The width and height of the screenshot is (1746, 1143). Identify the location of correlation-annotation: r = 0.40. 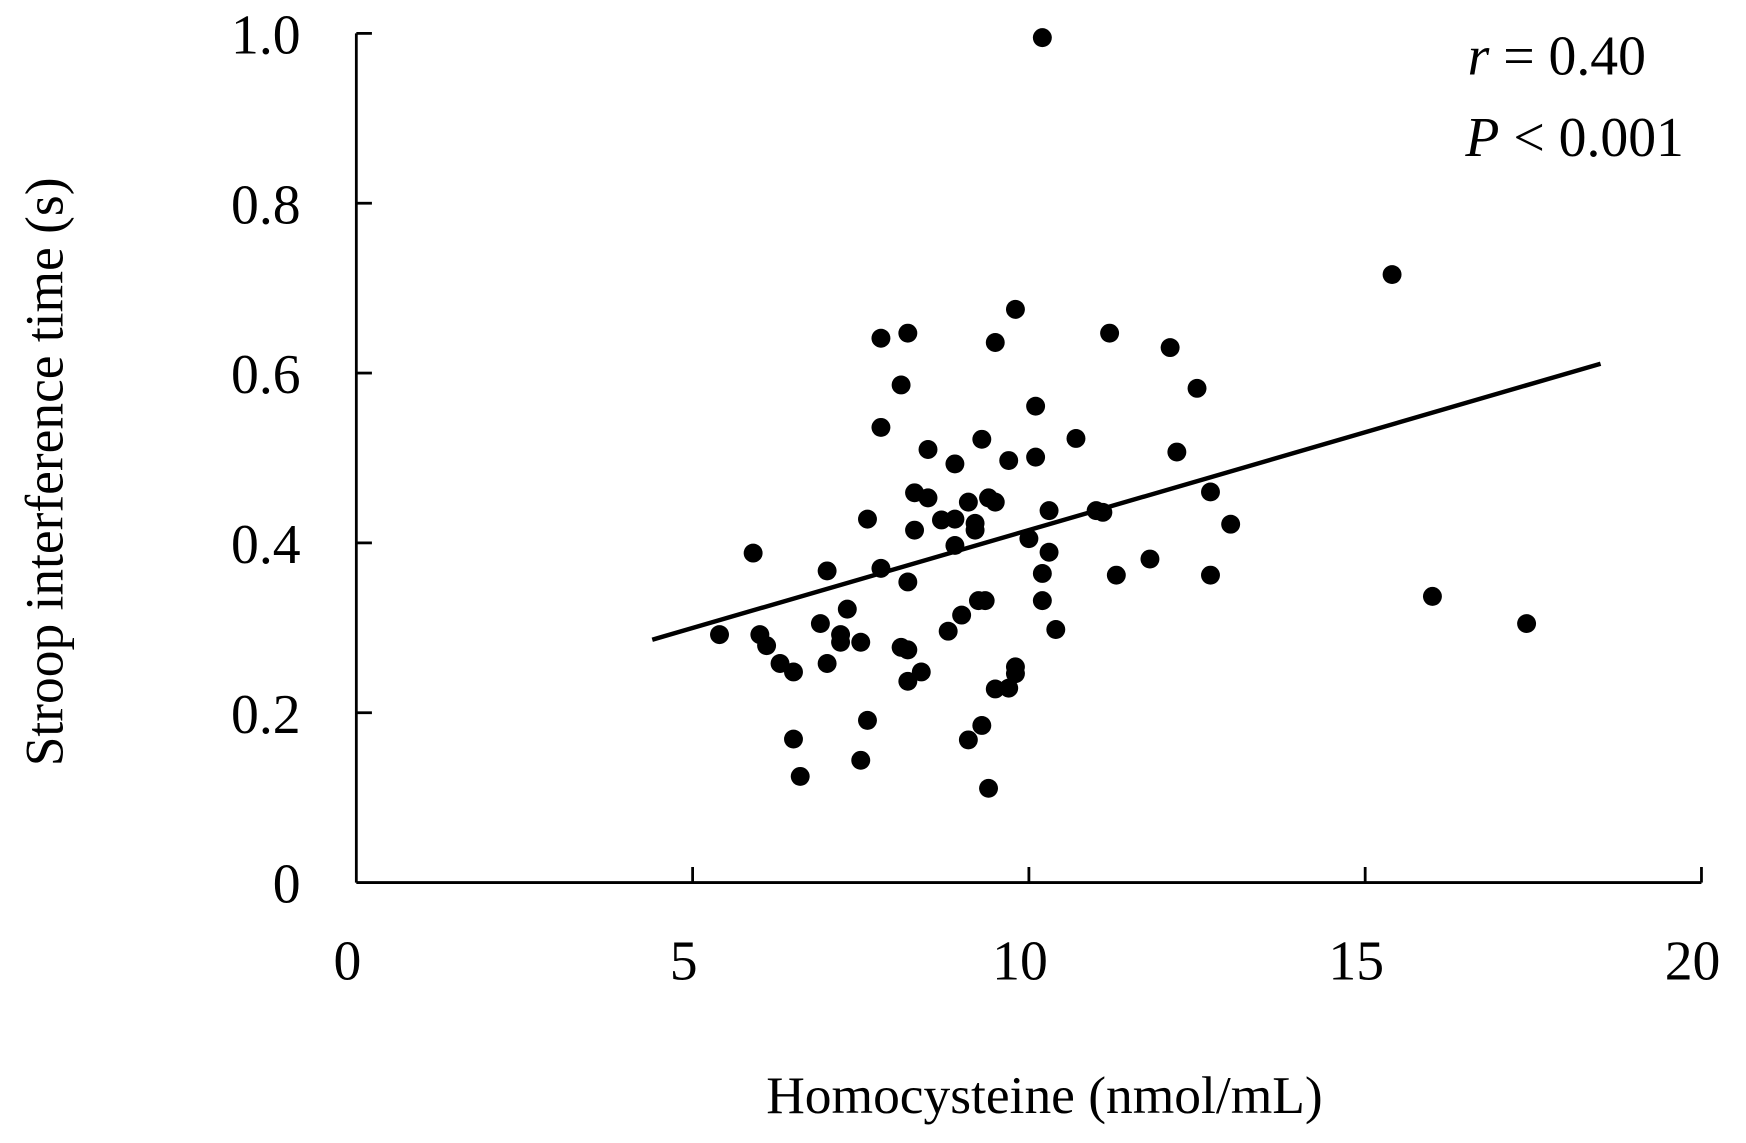
(1557, 57).